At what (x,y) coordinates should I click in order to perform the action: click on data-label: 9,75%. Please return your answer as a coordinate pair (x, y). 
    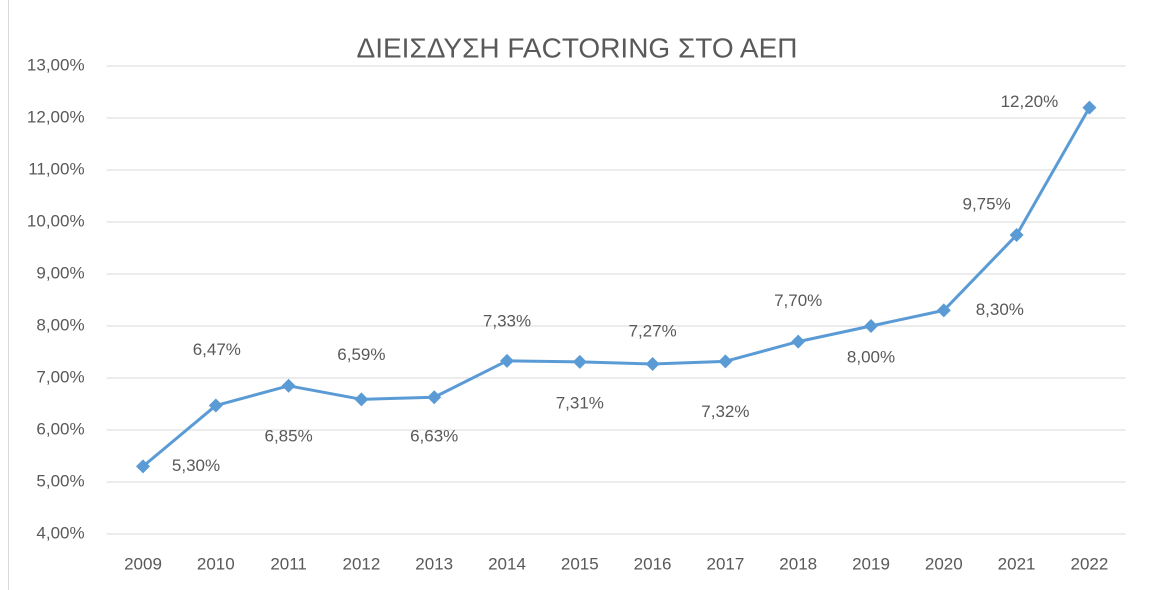
    Looking at the image, I should click on (986, 203).